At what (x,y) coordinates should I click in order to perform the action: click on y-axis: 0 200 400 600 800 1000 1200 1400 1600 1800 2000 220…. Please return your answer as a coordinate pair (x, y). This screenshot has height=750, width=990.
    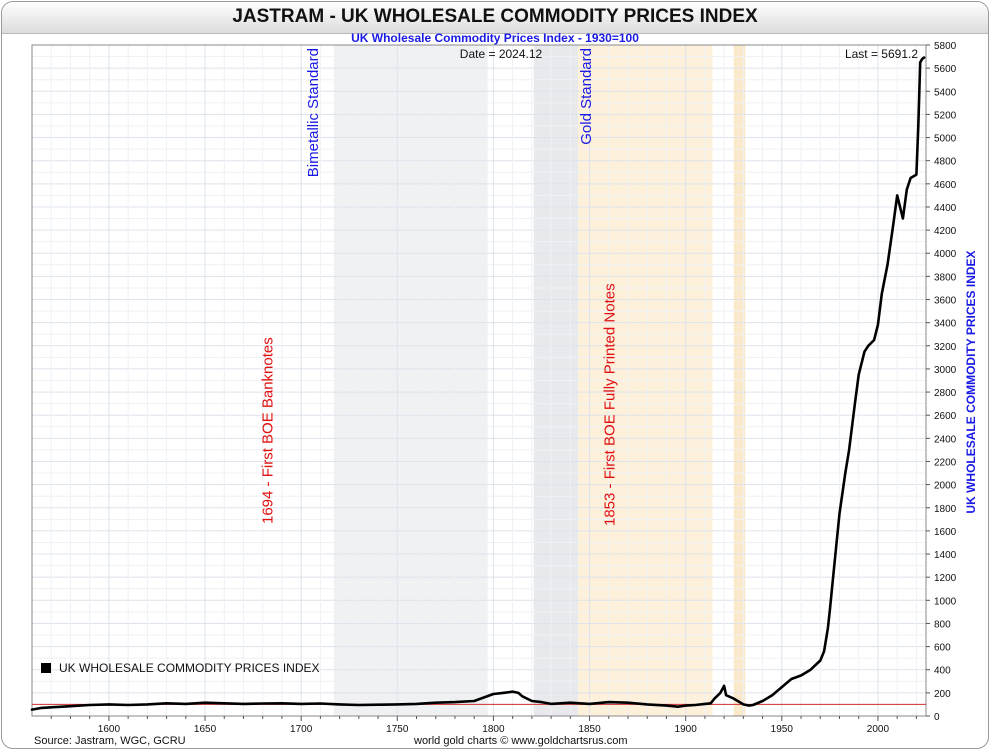
    Looking at the image, I should click on (941, 382).